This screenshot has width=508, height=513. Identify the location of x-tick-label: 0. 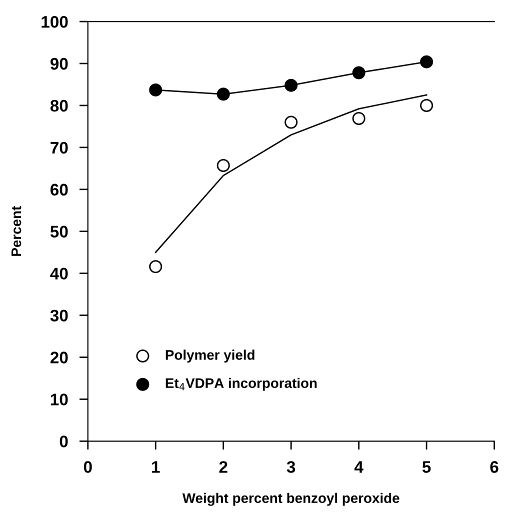
(88, 467).